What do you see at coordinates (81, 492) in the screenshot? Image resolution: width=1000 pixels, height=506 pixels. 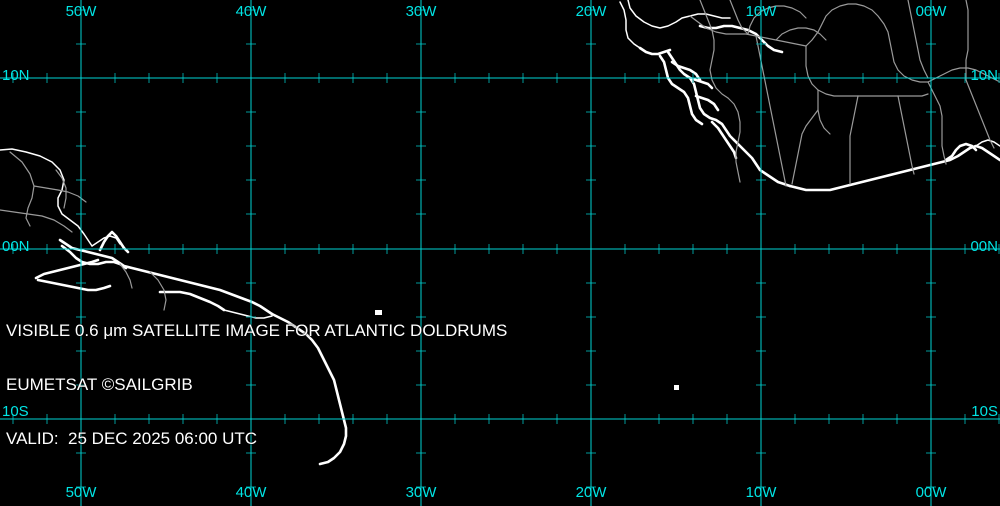 I see `lon-label-bottom-50w: 50W` at bounding box center [81, 492].